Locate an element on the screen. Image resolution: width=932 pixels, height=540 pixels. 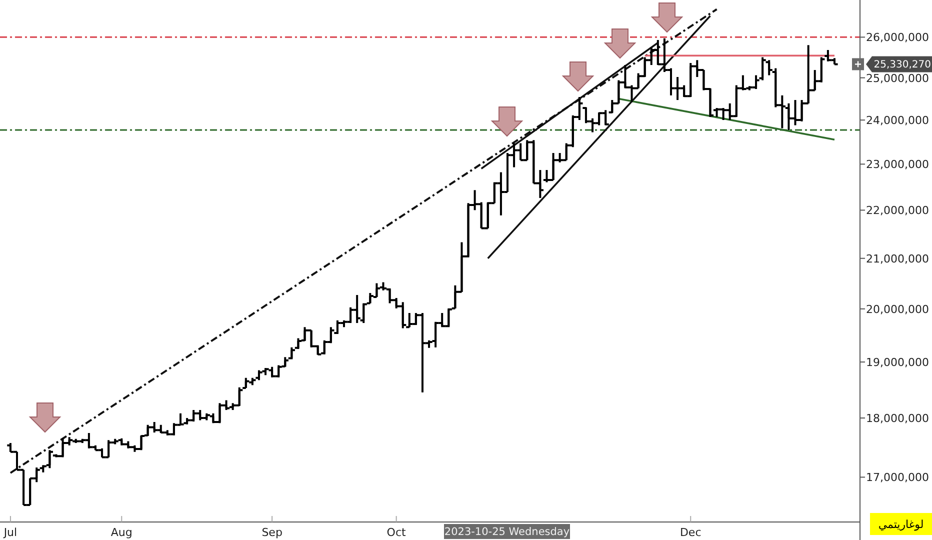
x-tick-label: Dec is located at coordinates (691, 532).